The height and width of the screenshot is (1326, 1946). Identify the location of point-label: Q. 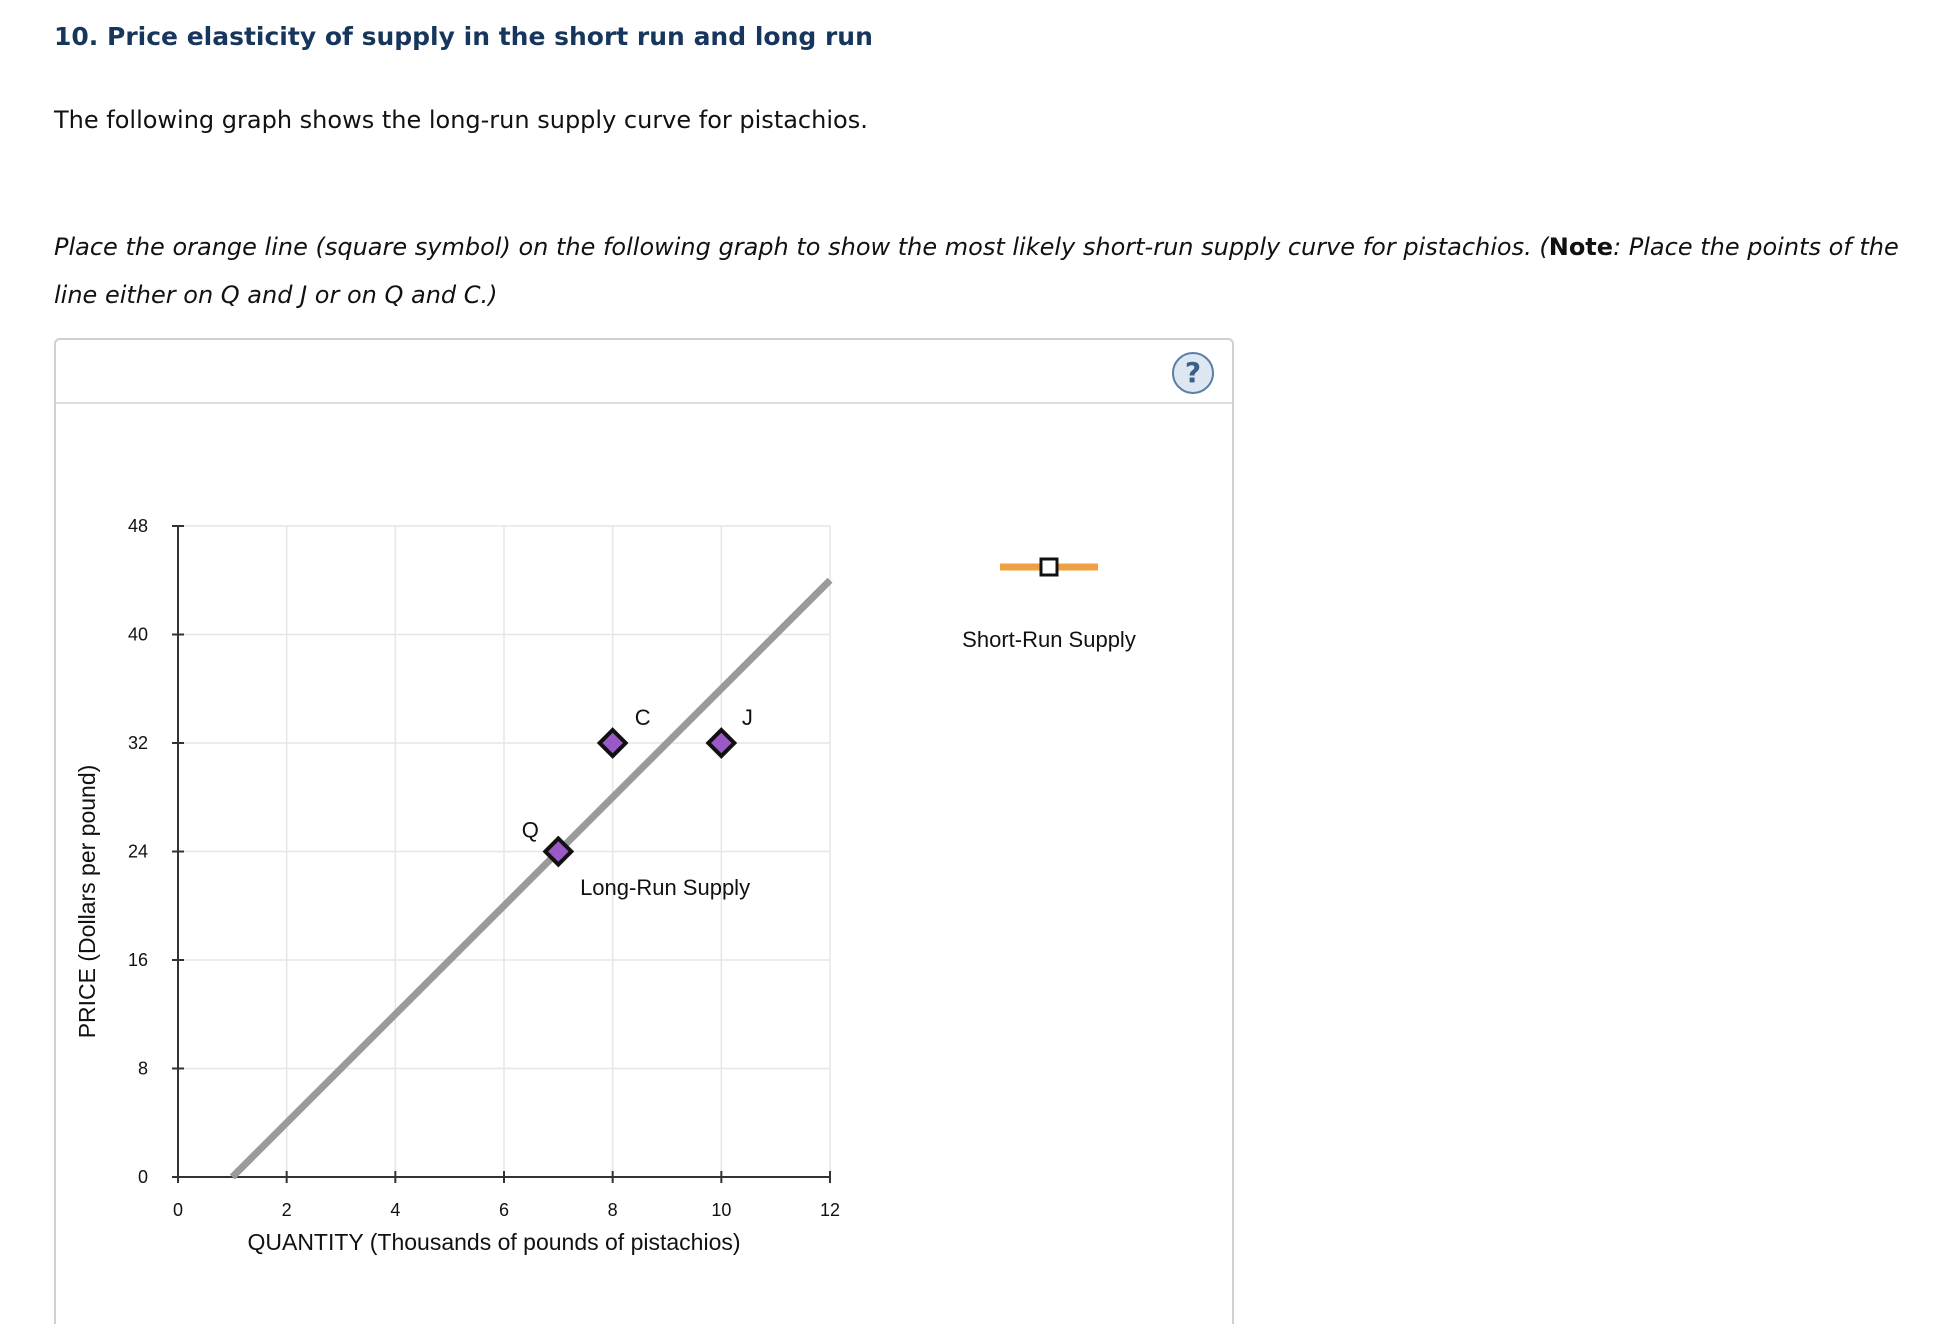
(530, 830).